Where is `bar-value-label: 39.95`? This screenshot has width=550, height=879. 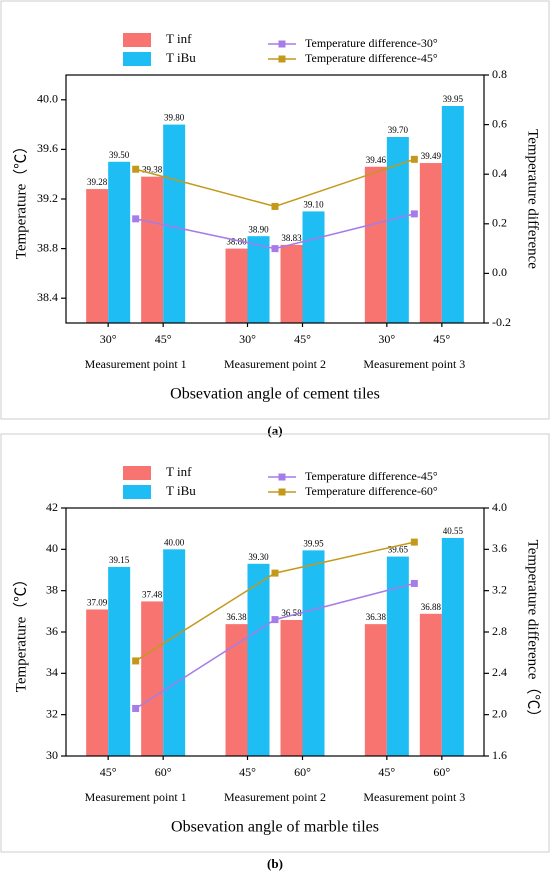 bar-value-label: 39.95 is located at coordinates (313, 543).